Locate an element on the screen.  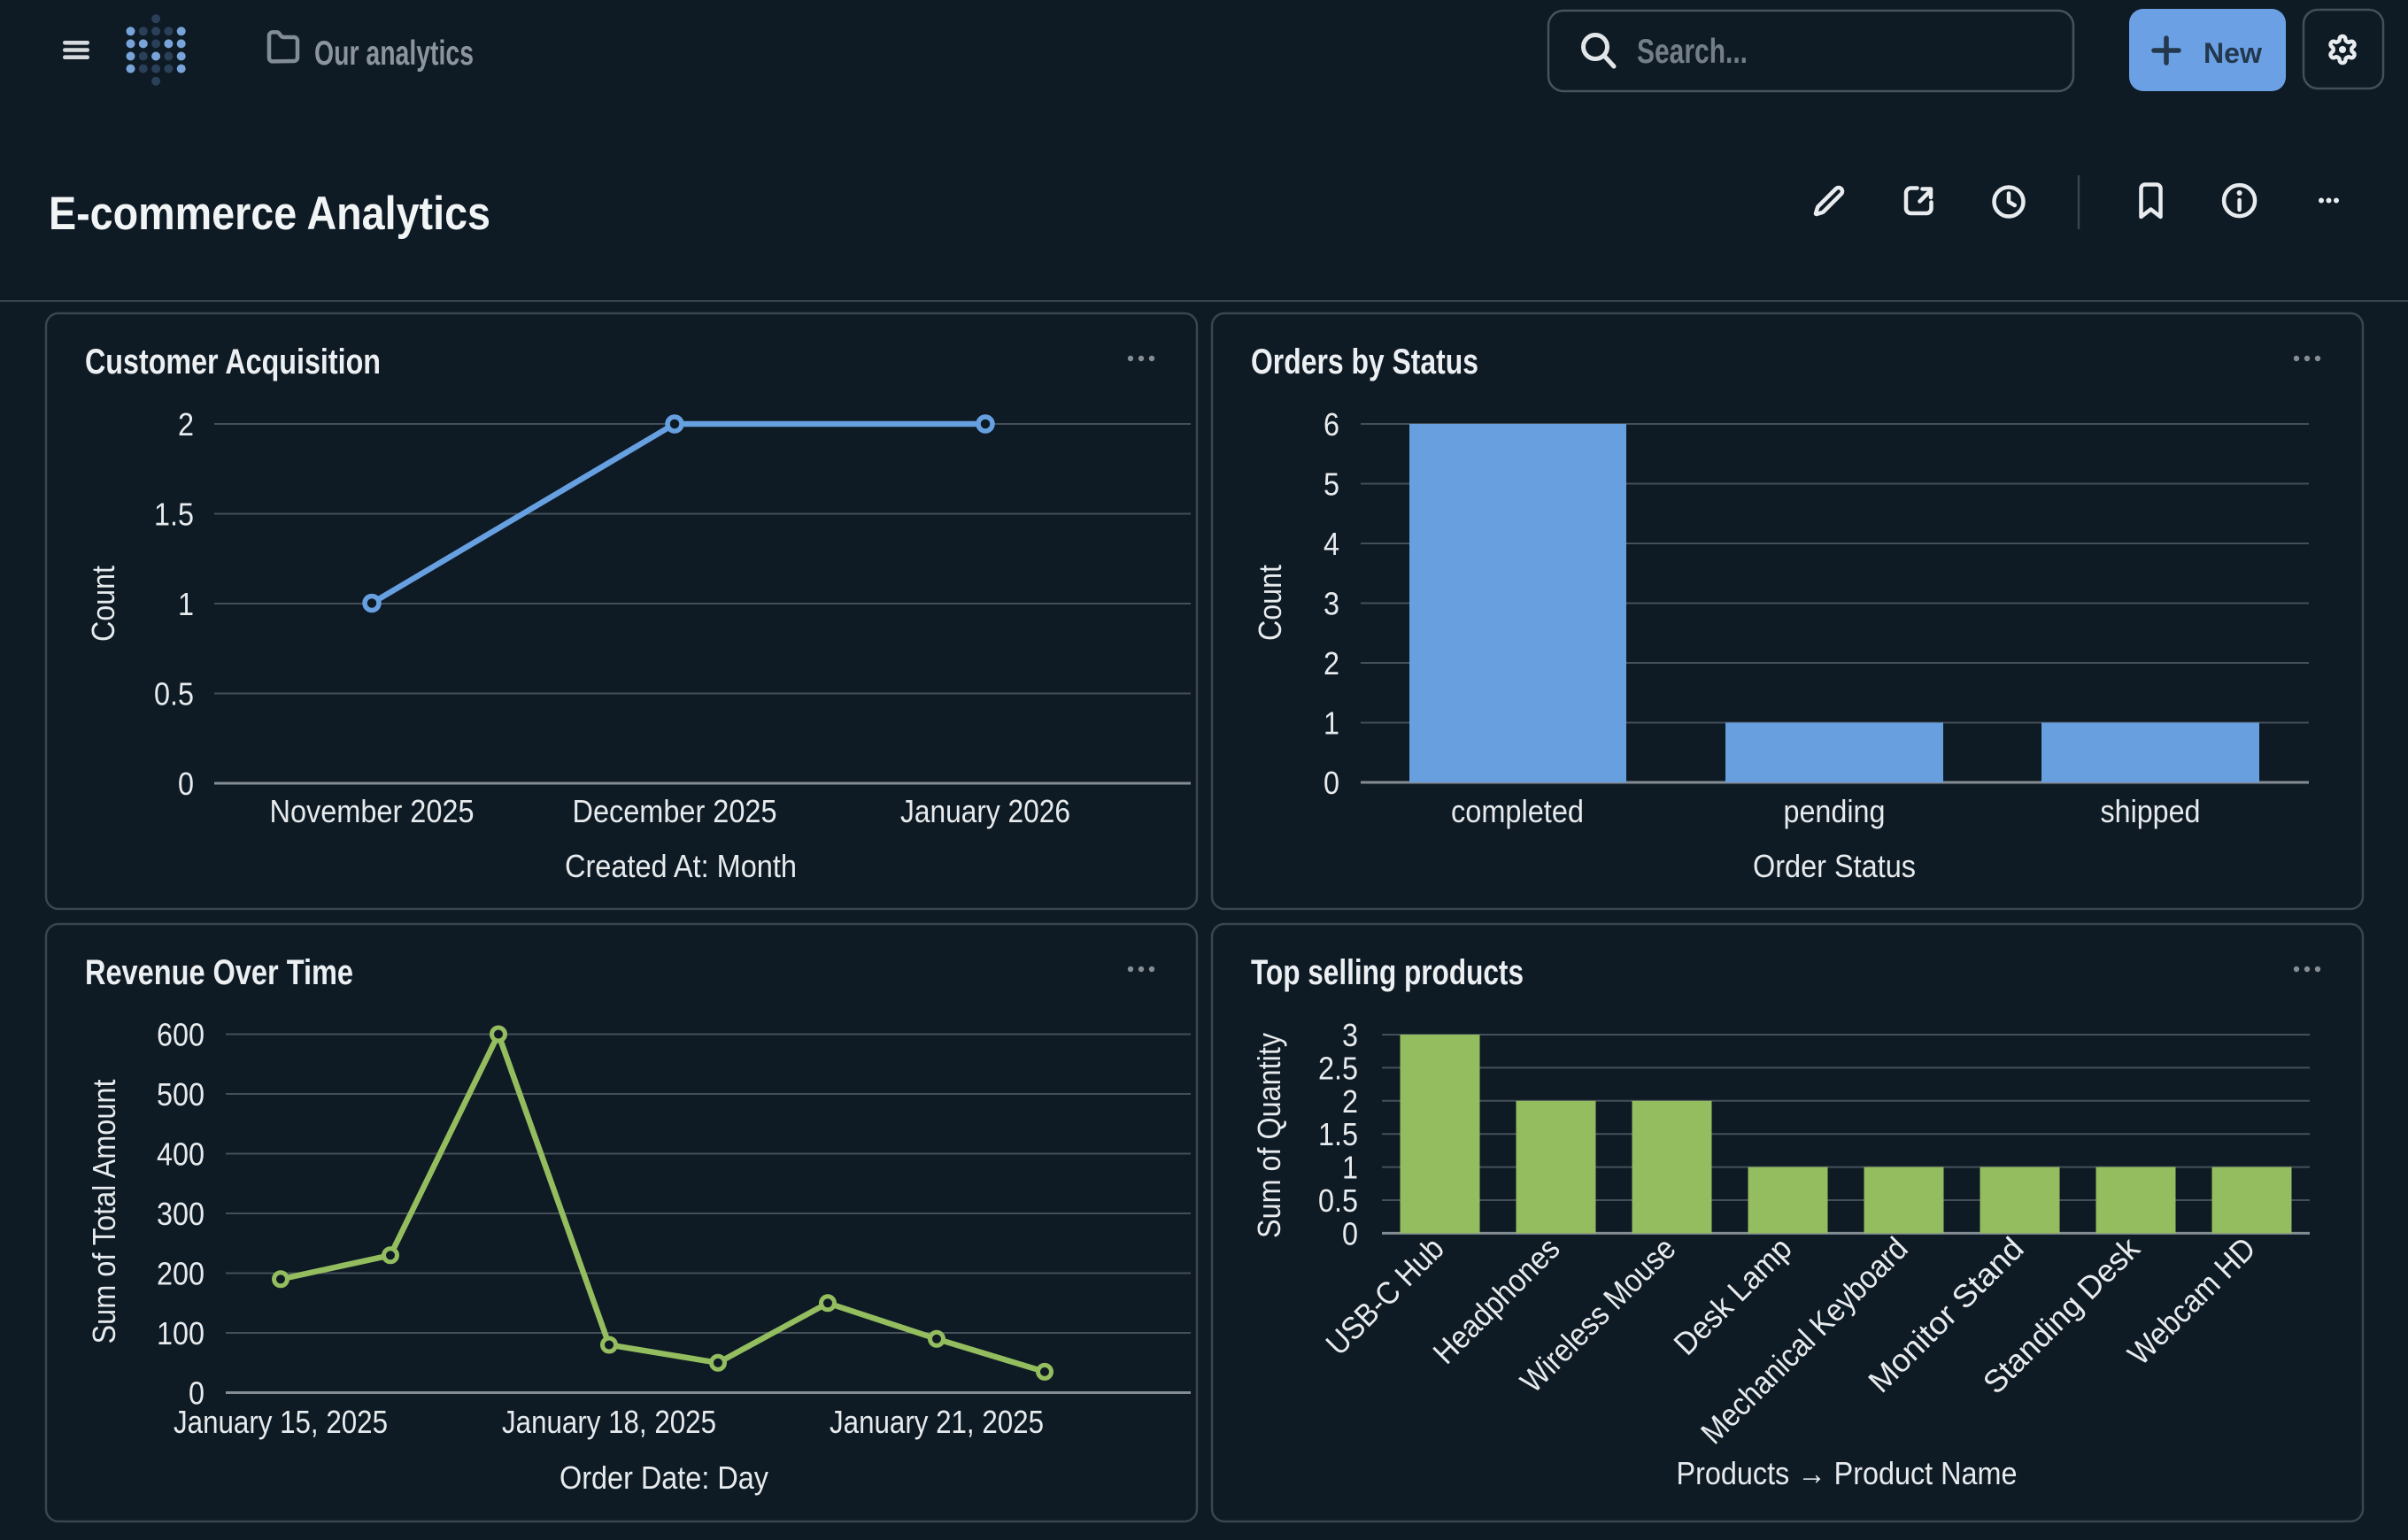
svg-text: Orders by Status is located at coordinates (1364, 362).